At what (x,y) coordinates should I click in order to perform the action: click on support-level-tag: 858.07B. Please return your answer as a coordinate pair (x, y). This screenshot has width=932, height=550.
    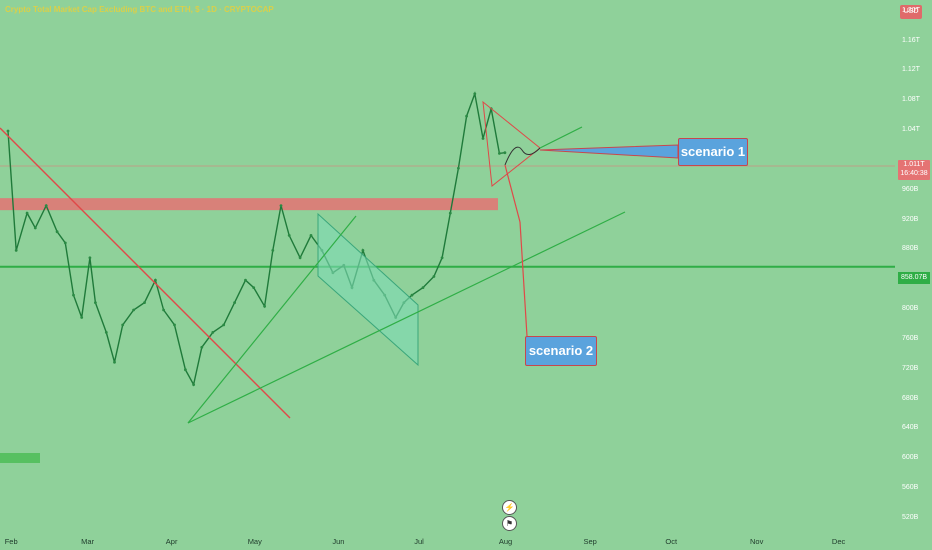
    Looking at the image, I should click on (914, 278).